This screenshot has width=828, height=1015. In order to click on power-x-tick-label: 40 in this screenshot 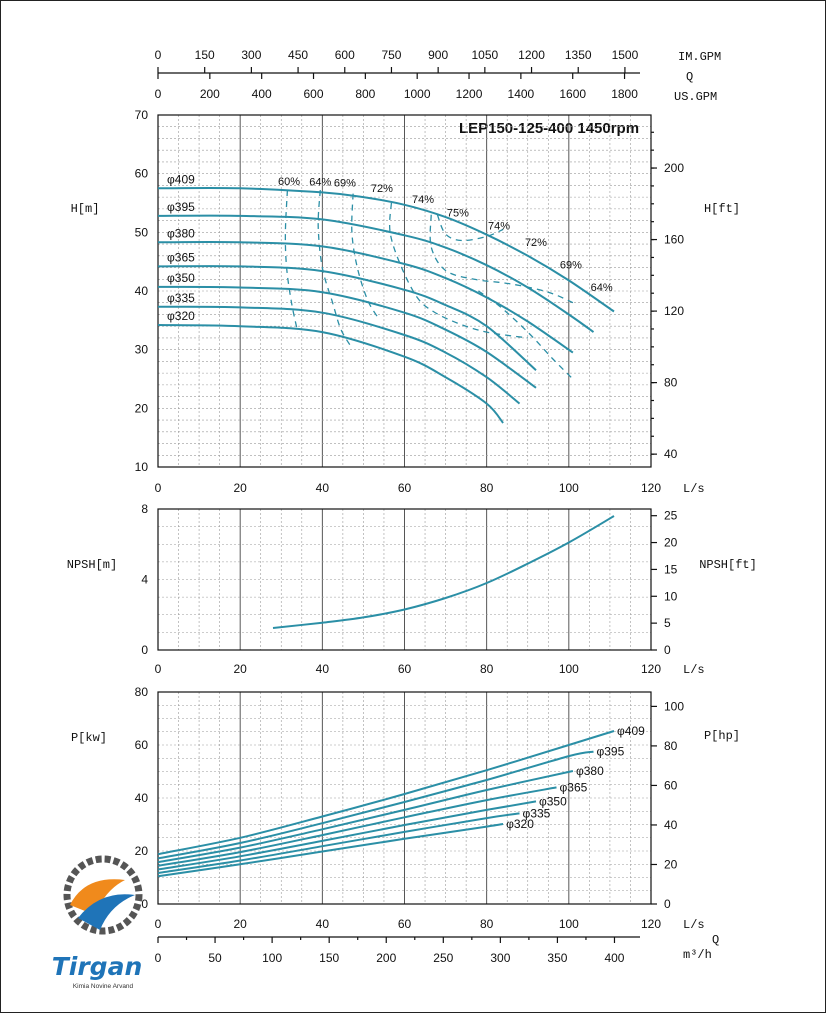, I will do `click(323, 924)`.